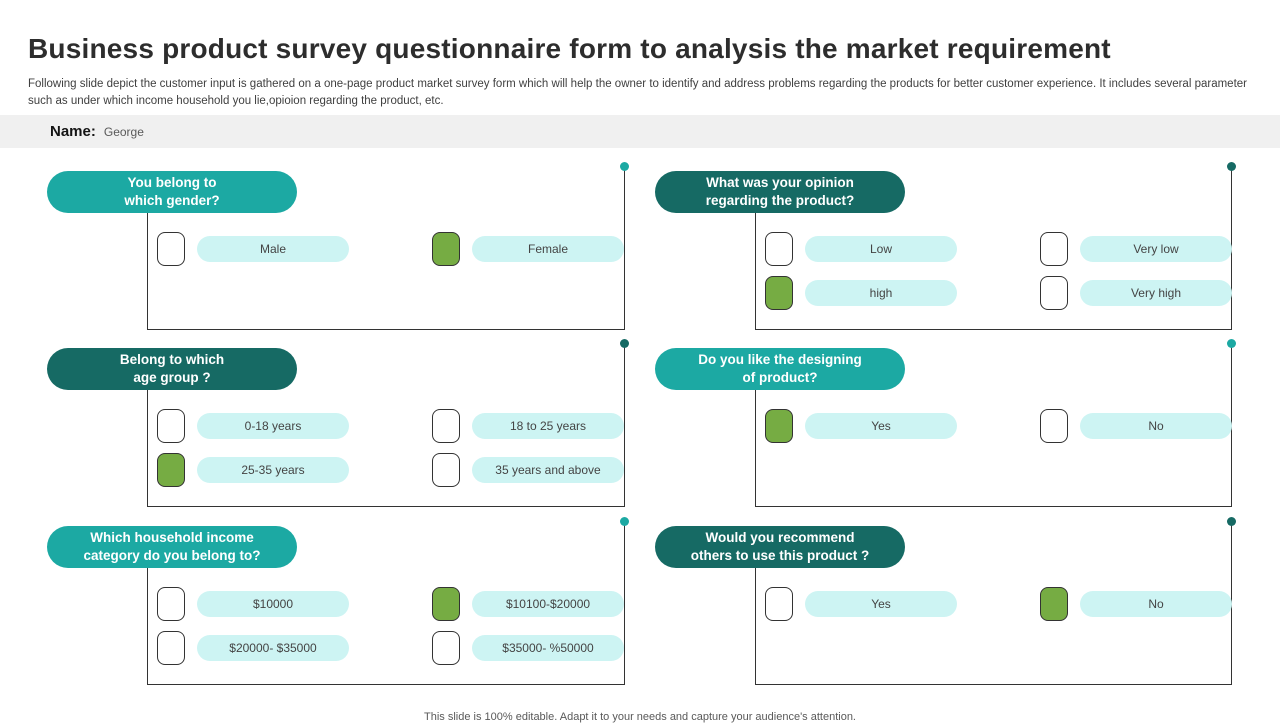  What do you see at coordinates (273, 648) in the screenshot?
I see `option-label-income-20000-35000: $20000- $35000` at bounding box center [273, 648].